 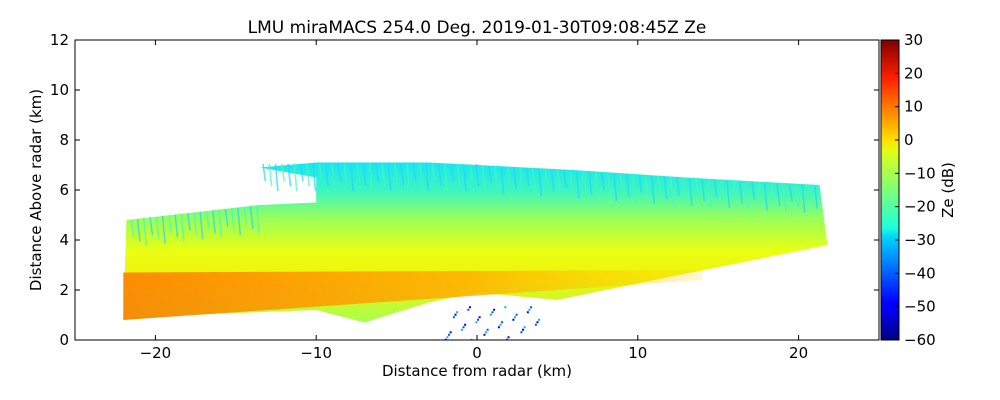 I want to click on colorbar-tick-label: 0, so click(x=909, y=140).